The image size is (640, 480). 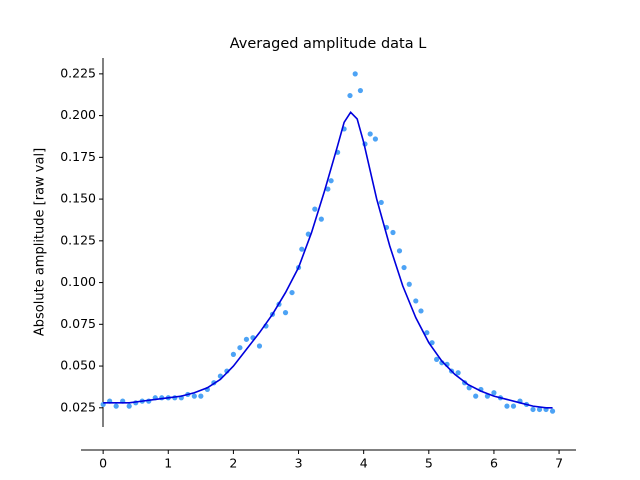 I want to click on x-tick-label: 0, so click(x=103, y=463).